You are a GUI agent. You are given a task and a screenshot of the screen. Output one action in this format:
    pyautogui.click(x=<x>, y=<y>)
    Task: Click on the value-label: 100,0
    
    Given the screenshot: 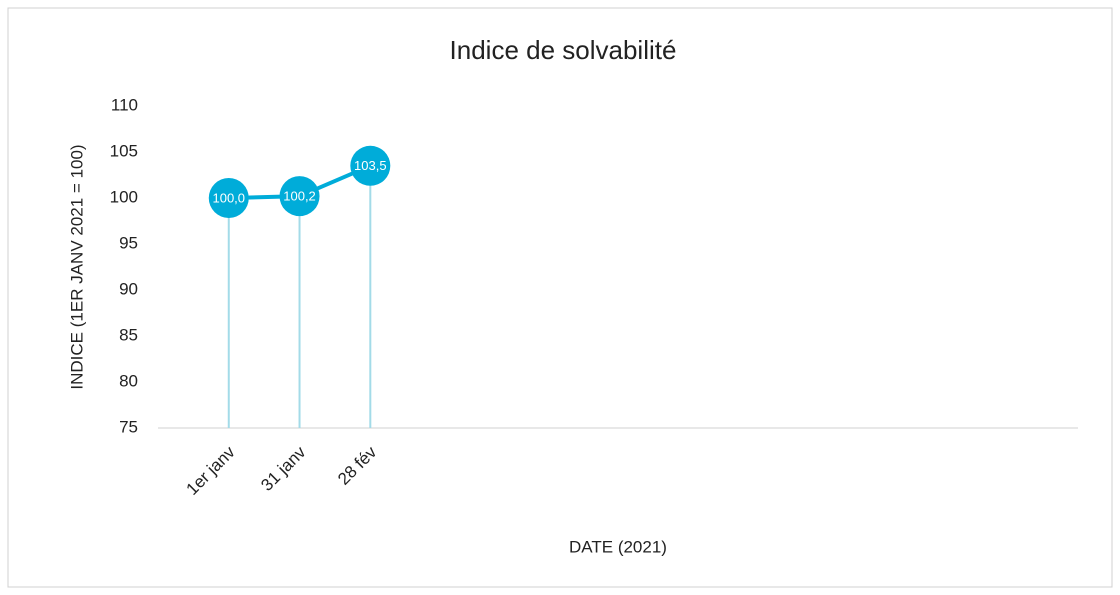 What is the action you would take?
    pyautogui.click(x=228, y=197)
    